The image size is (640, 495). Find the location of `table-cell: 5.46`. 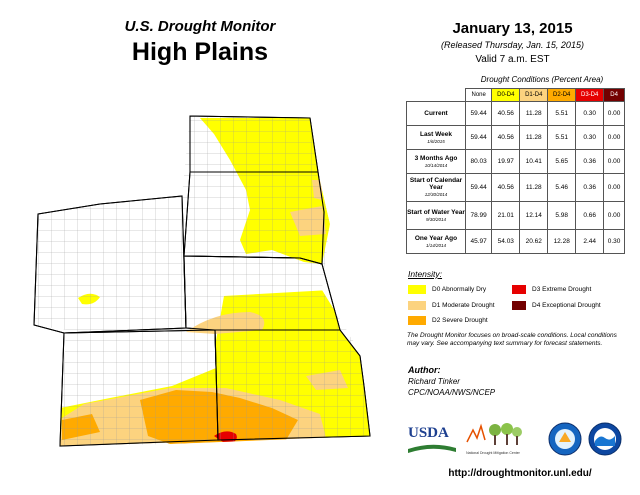

table-cell: 5.46 is located at coordinates (562, 187).